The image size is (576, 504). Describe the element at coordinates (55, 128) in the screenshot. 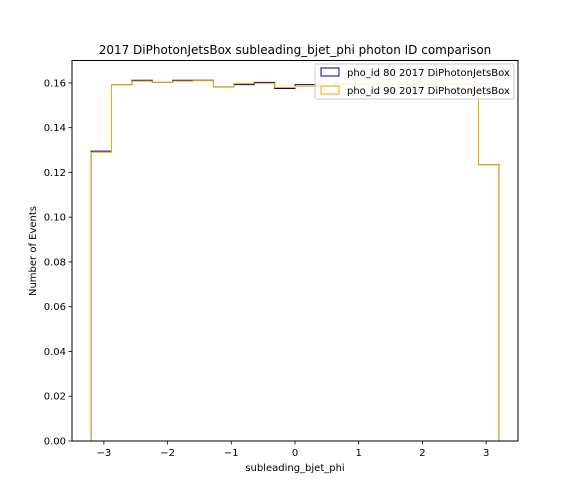

I see `y-tick-label: 0.14` at that location.